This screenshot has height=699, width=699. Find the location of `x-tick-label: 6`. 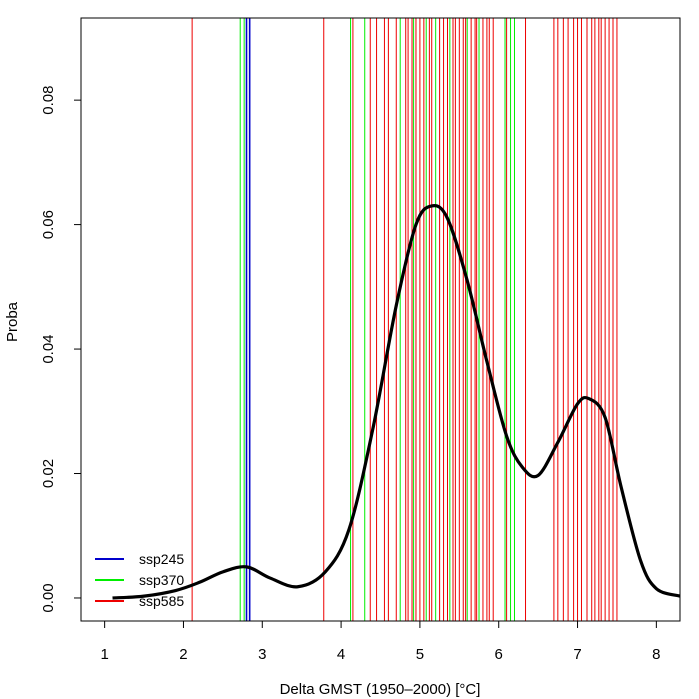

x-tick-label: 6 is located at coordinates (499, 654).